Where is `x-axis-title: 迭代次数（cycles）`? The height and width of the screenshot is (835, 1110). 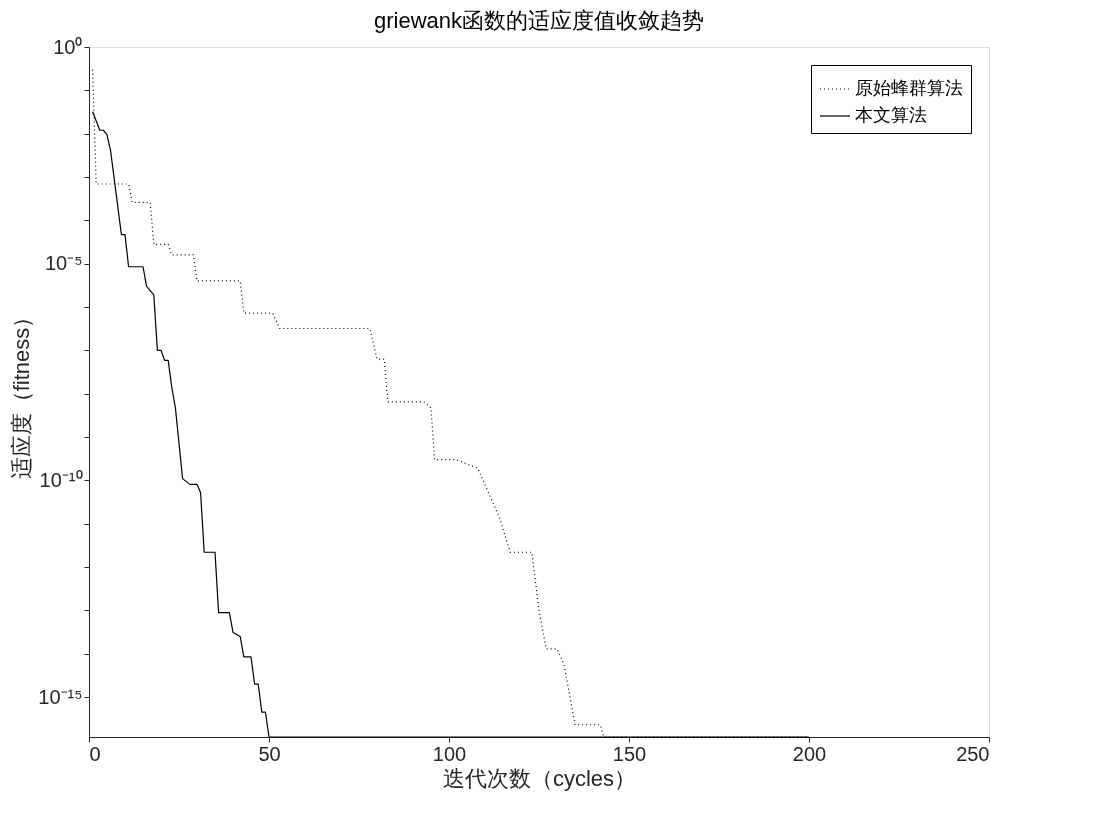 x-axis-title: 迭代次数（cycles） is located at coordinates (539, 778).